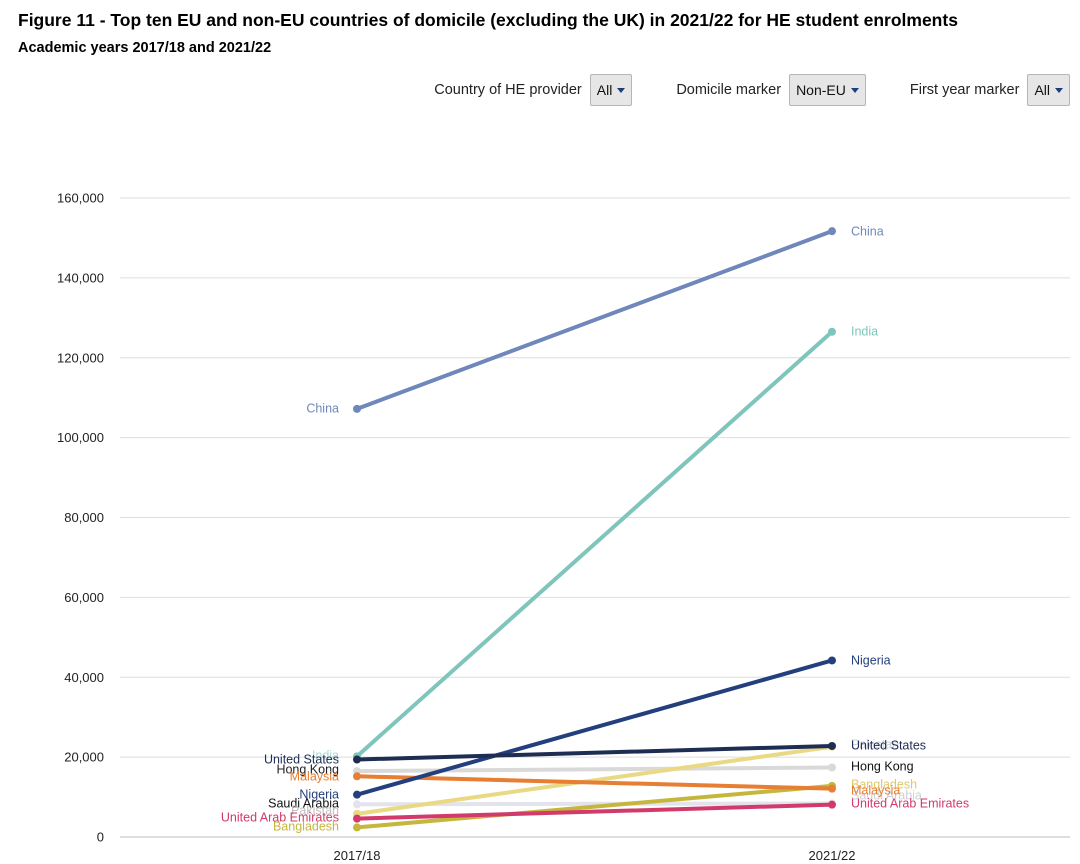 The image size is (1080, 864). I want to click on label-left-bangladesh: Bangladesh, so click(306, 827).